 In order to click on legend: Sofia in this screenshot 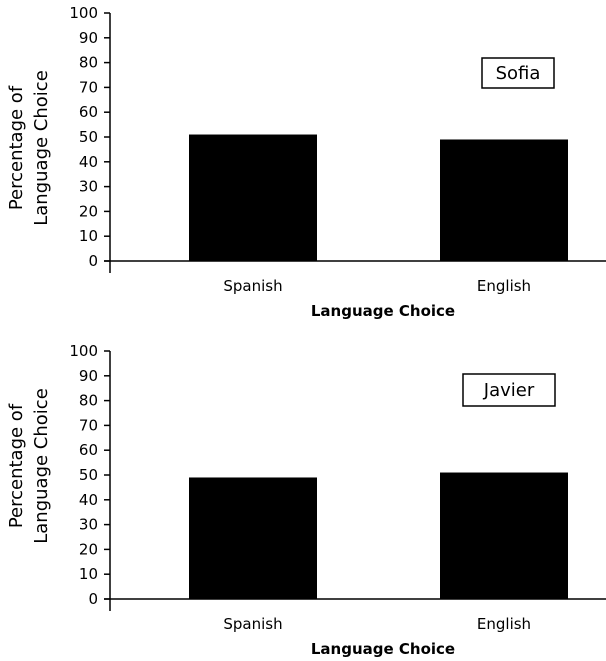, I will do `click(518, 73)`.